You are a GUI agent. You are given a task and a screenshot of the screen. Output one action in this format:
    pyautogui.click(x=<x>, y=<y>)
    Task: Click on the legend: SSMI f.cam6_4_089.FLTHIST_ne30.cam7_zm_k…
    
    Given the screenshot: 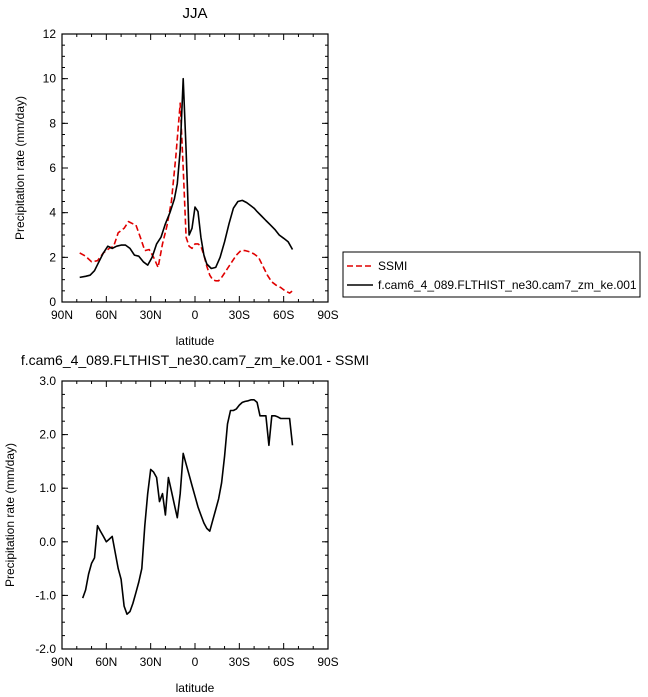 What is the action you would take?
    pyautogui.click(x=491, y=274)
    